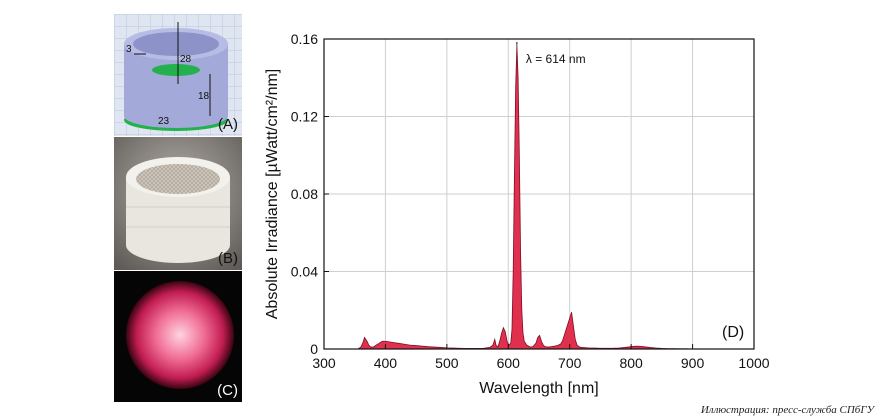 The image size is (880, 420). Describe the element at coordinates (693, 363) in the screenshot. I see `x-tick-label: 900` at that location.